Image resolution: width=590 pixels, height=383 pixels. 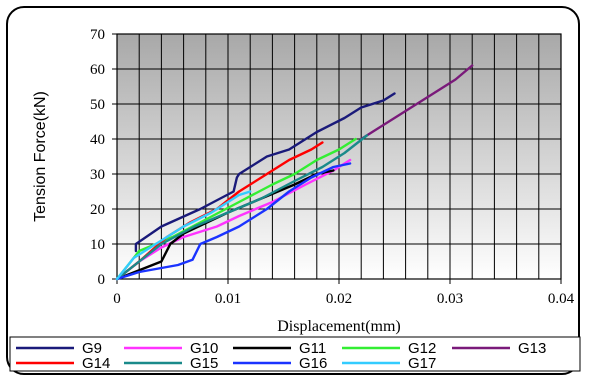 I want to click on series-line-g10, so click(x=233, y=219).